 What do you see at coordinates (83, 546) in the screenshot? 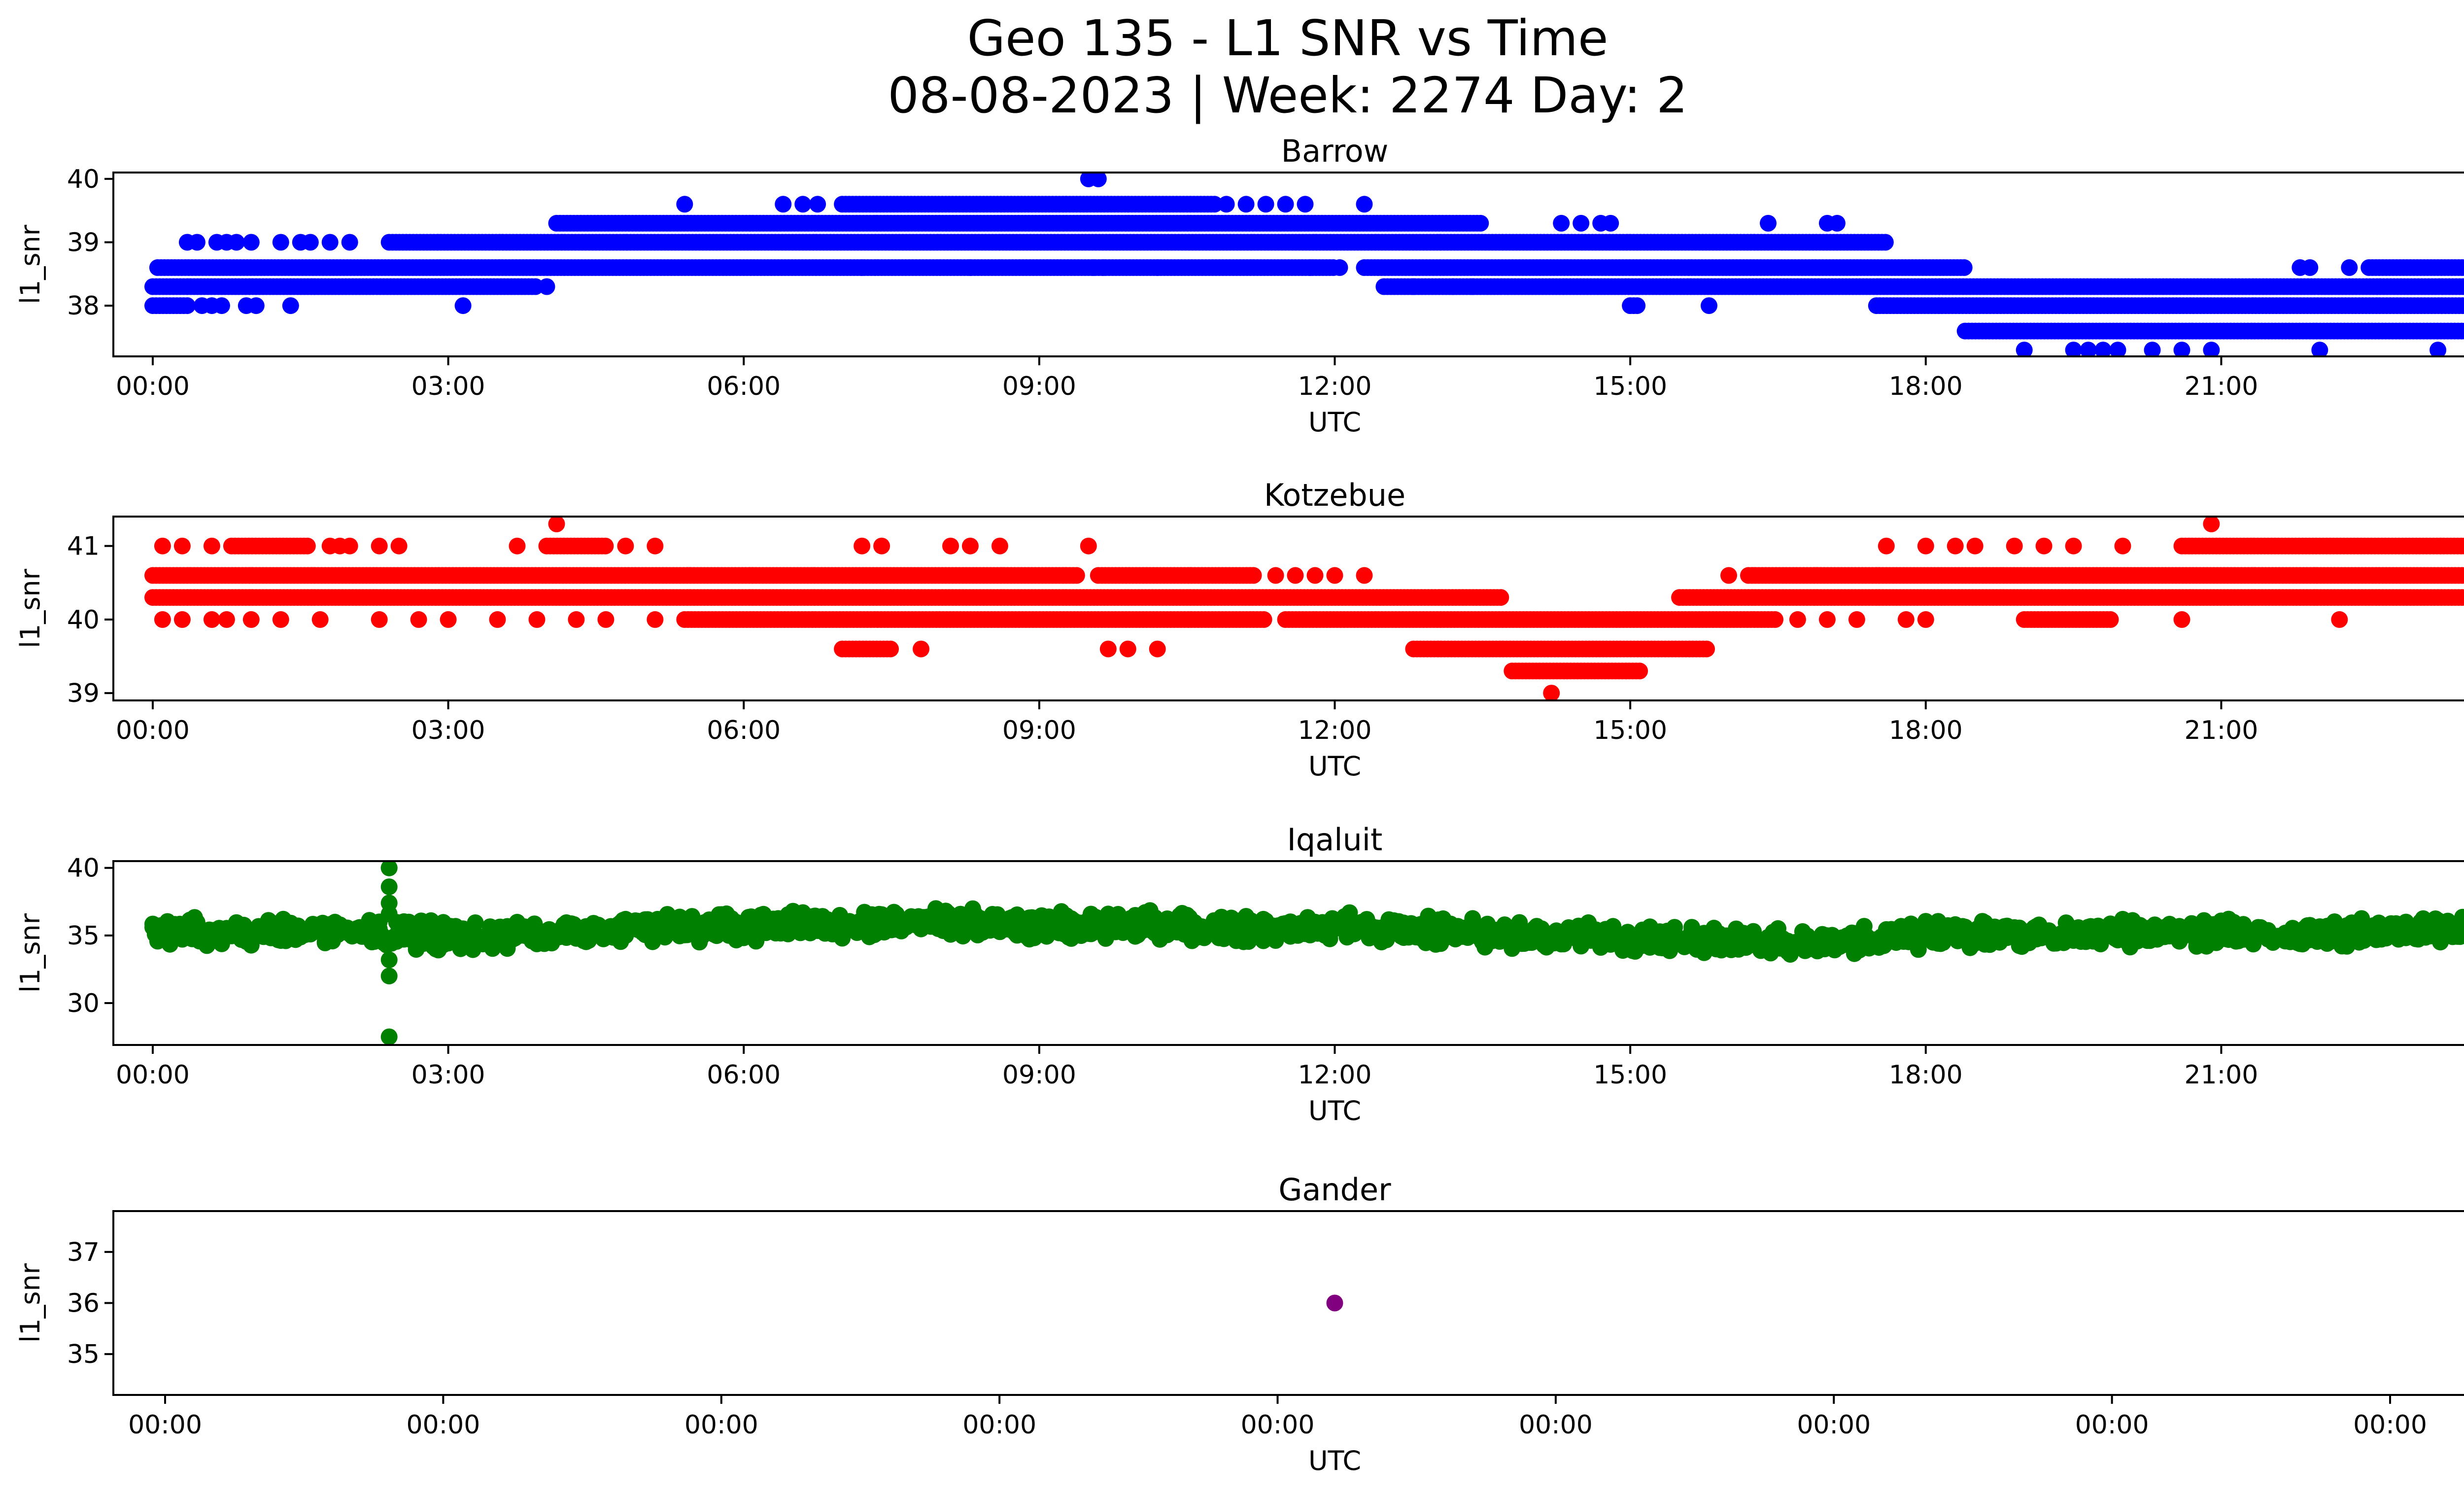
I see `y-tick-label: 41` at bounding box center [83, 546].